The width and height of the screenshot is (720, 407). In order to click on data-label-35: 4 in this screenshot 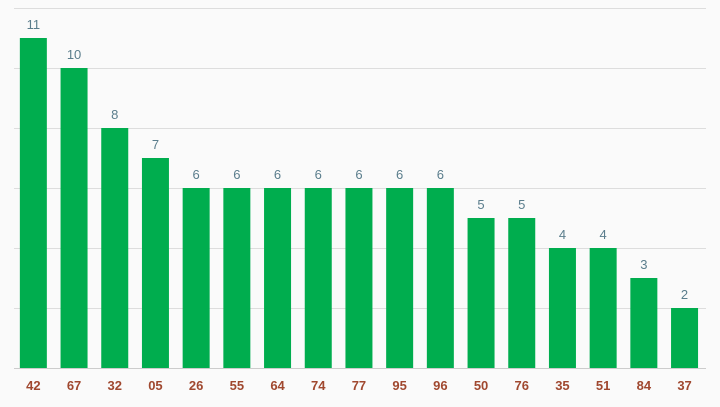, I will do `click(562, 234)`.